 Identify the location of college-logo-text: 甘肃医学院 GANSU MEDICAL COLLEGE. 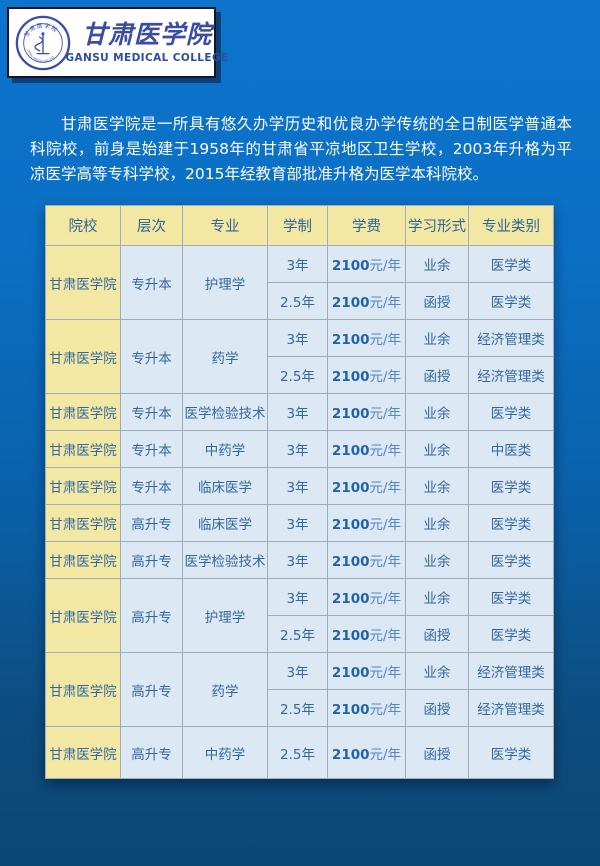
(146, 42).